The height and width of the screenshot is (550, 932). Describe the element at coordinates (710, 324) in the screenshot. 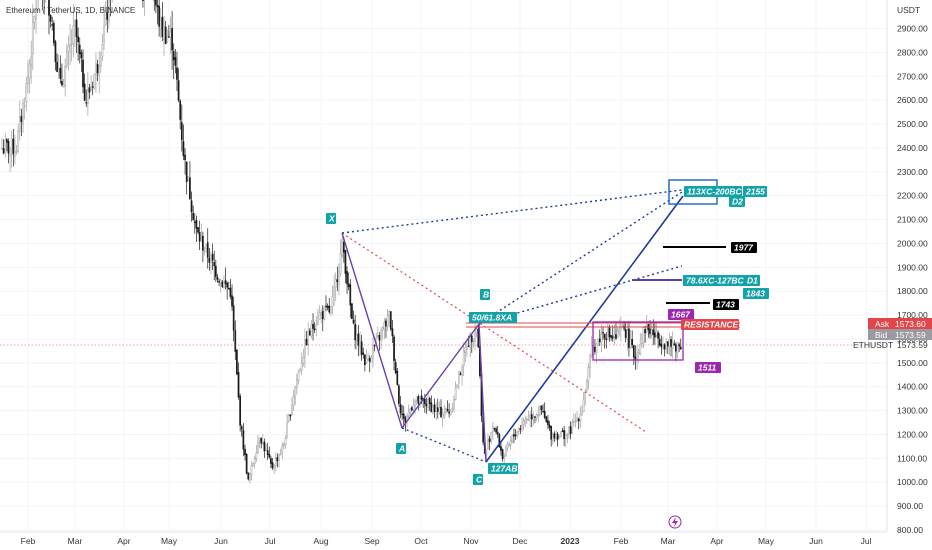

I see `ann-resistance-box` at that location.